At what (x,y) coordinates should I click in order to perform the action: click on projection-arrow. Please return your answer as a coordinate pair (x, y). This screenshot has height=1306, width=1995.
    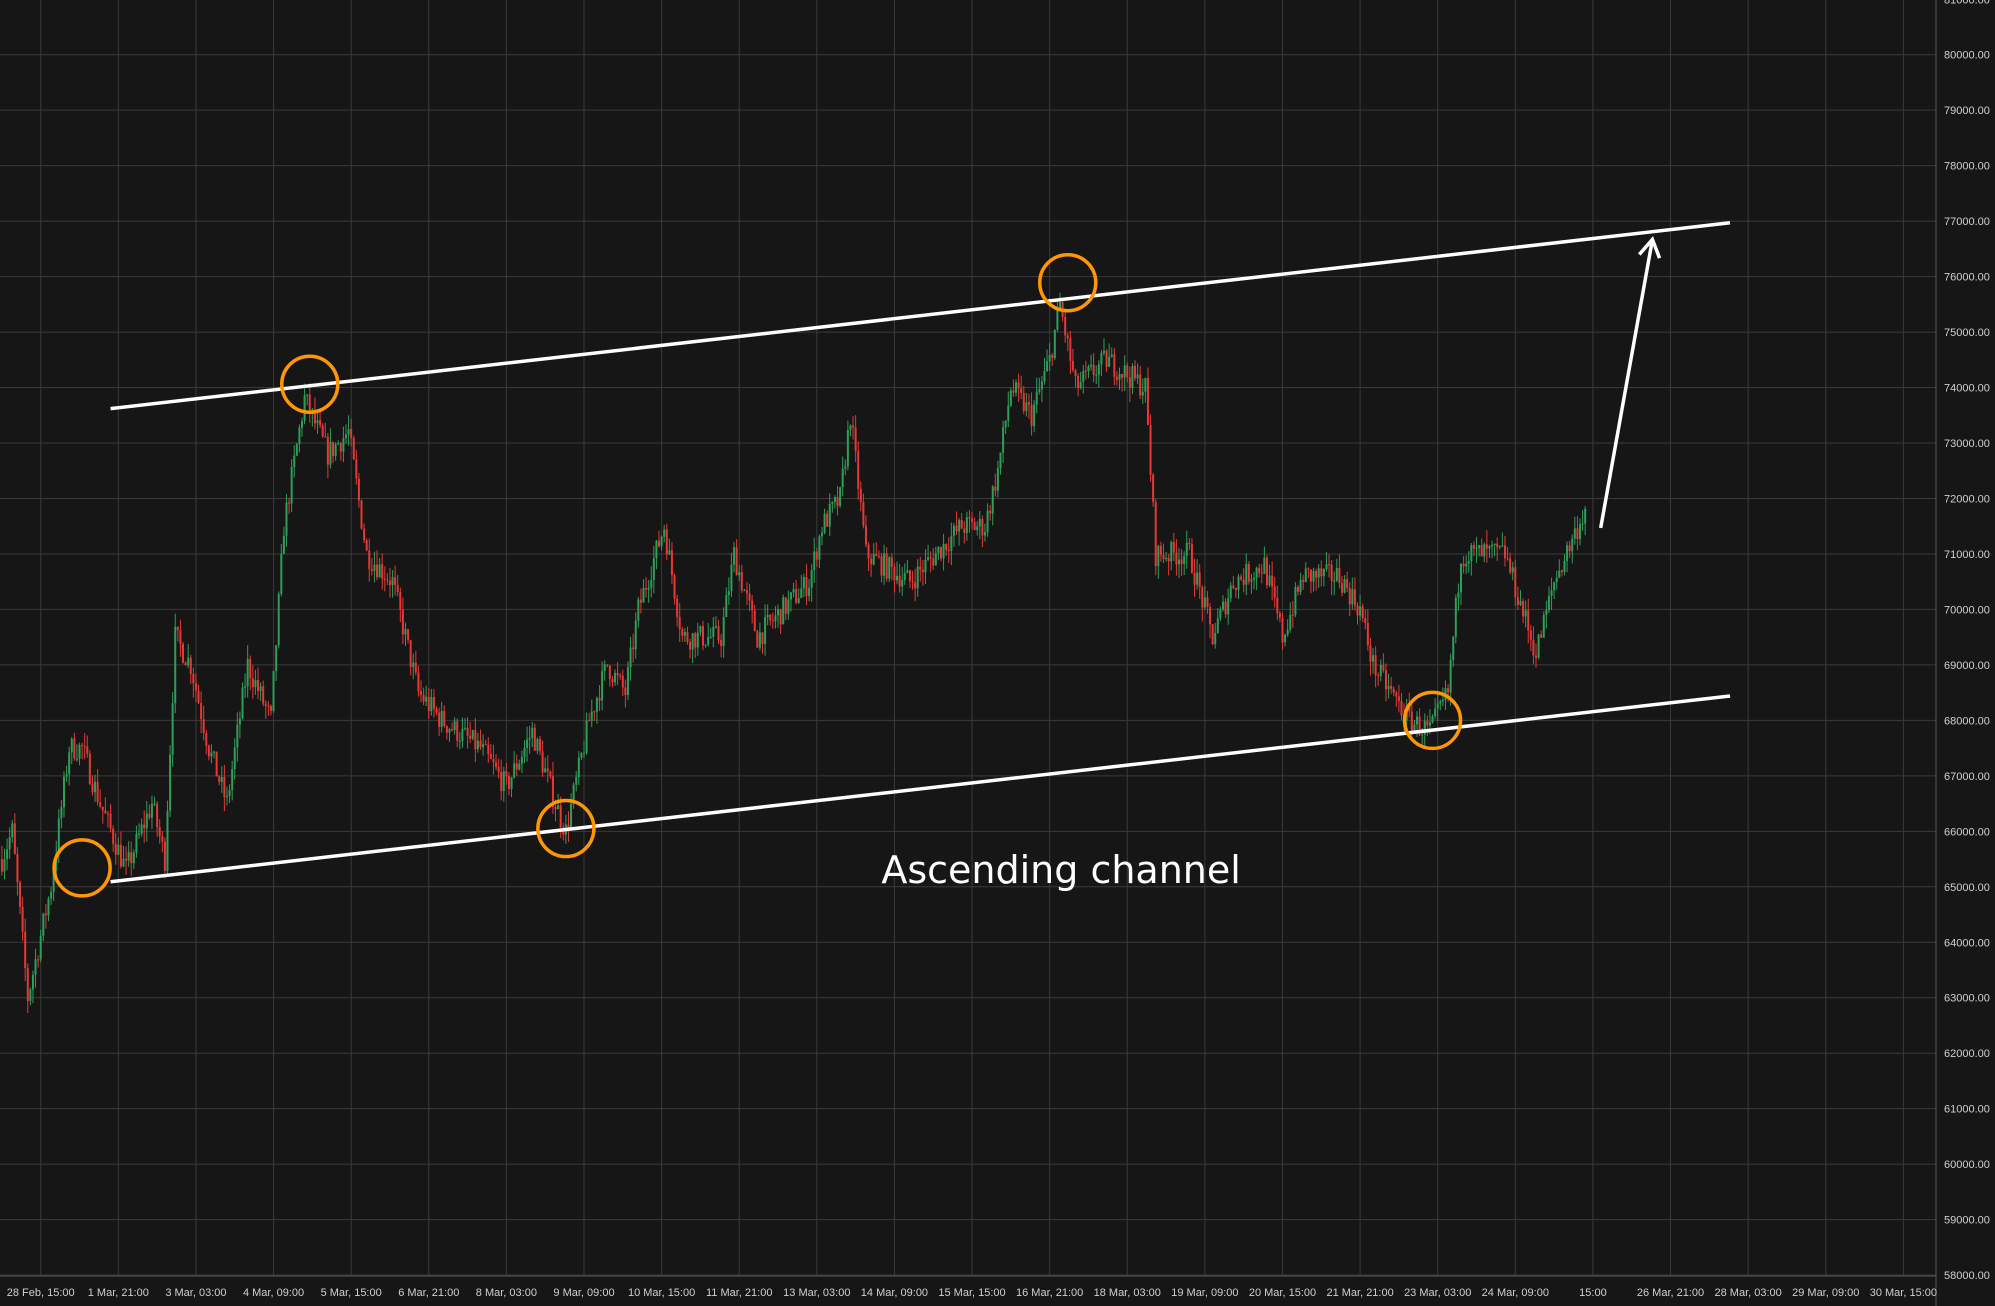
    Looking at the image, I should click on (1626, 384).